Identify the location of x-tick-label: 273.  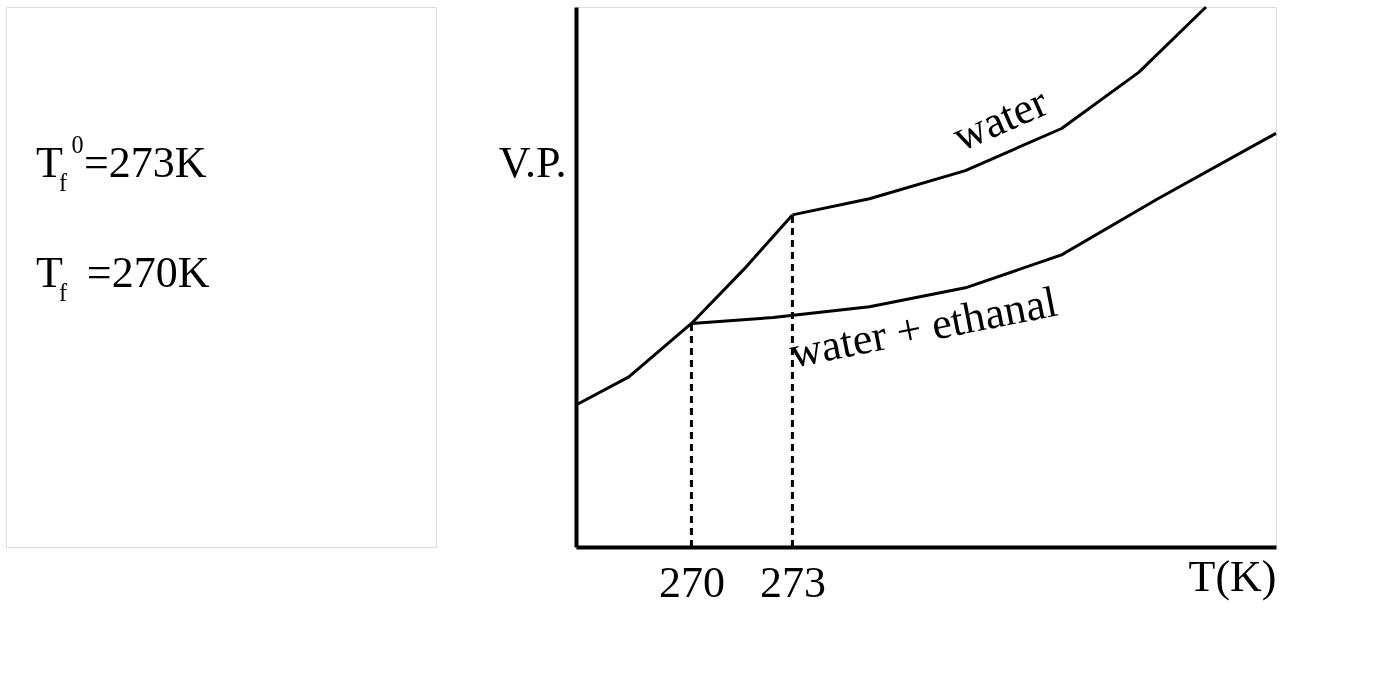
(792, 582).